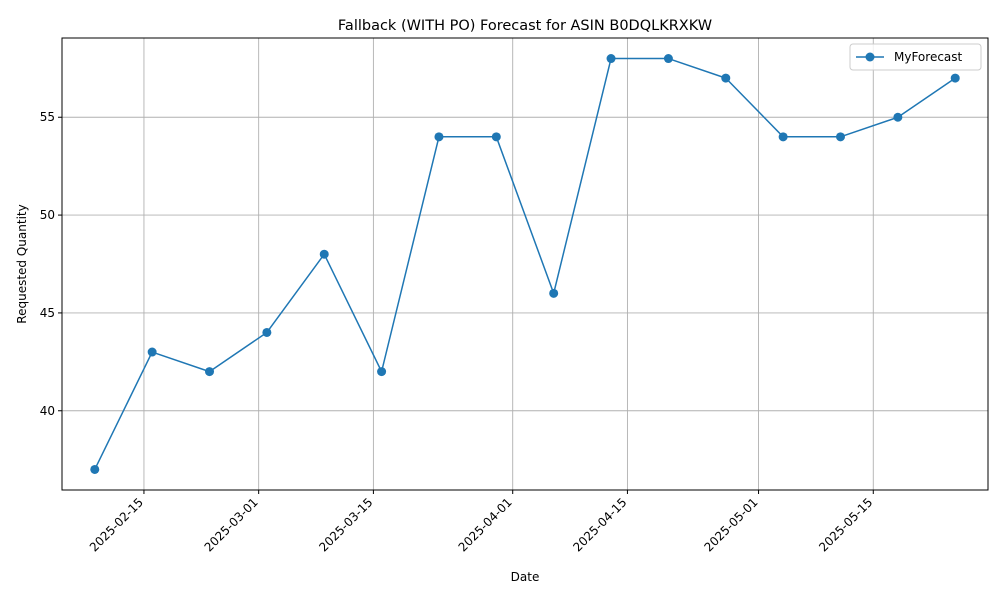 The image size is (1000, 600). What do you see at coordinates (730, 524) in the screenshot?
I see `x-tick-label: 2025-05-01` at bounding box center [730, 524].